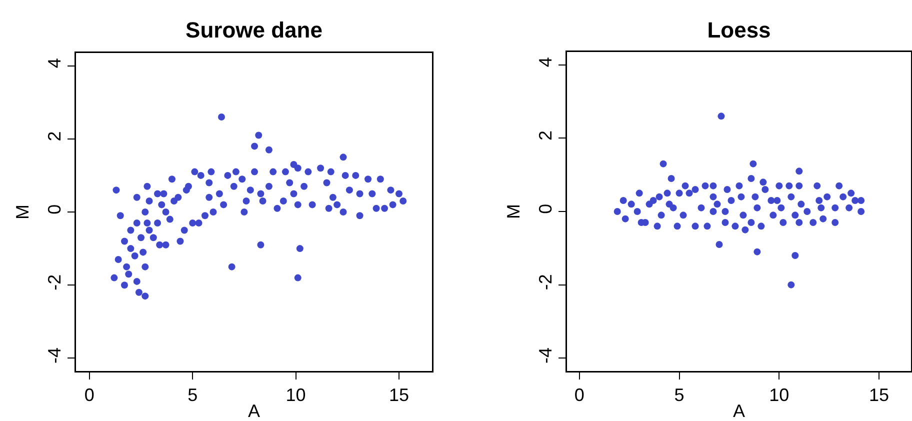 This screenshot has width=912, height=421. What do you see at coordinates (254, 30) in the screenshot?
I see `chart-title: Surowe dane` at bounding box center [254, 30].